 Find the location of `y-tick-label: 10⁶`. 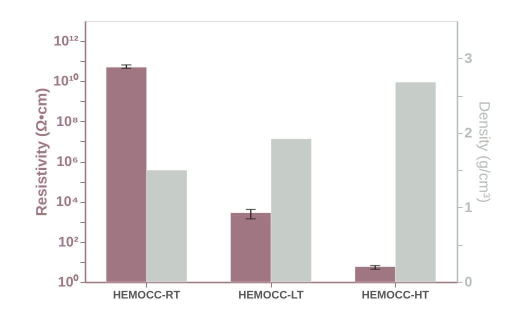

y-tick-label: 10⁶ is located at coordinates (67, 161).